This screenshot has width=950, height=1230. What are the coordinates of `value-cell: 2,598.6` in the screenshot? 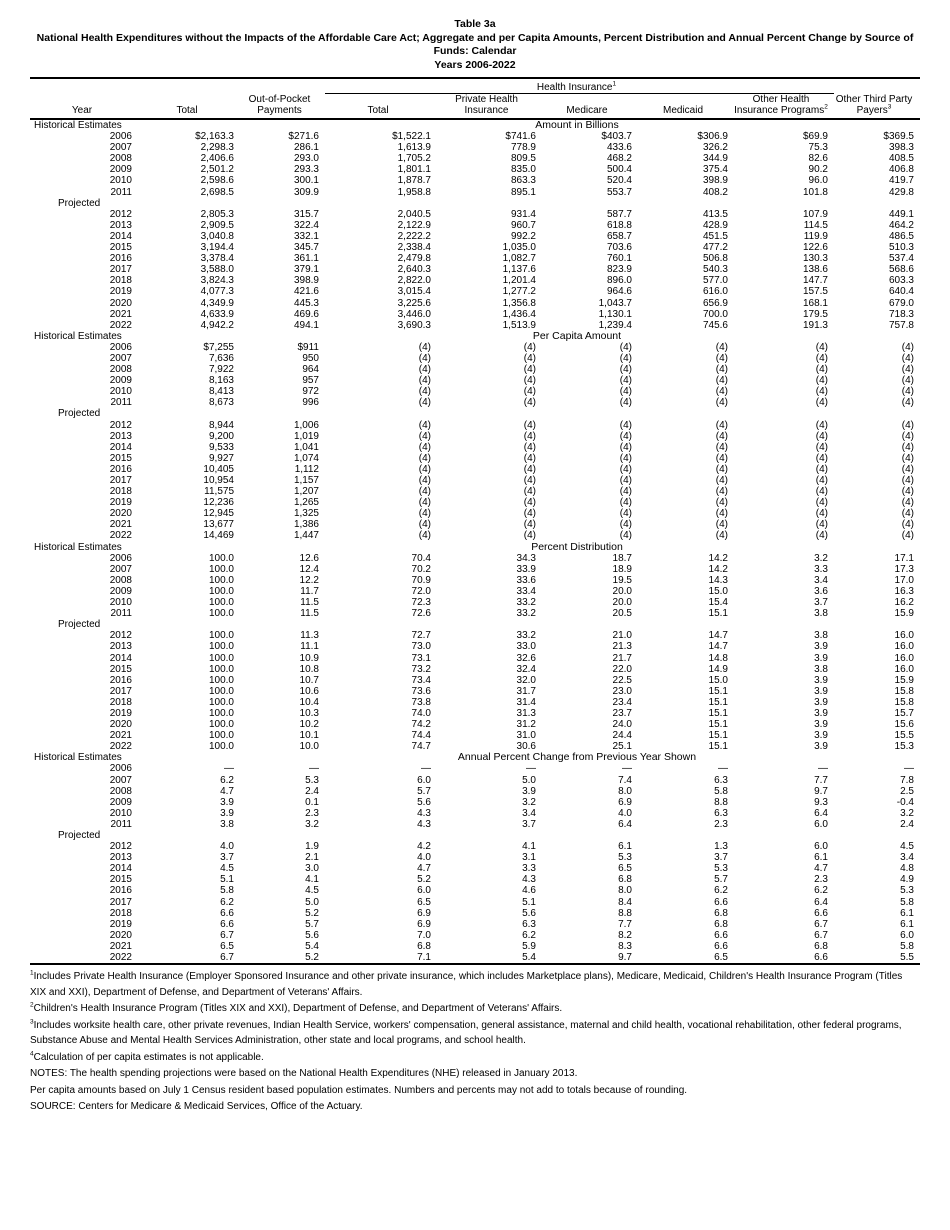 It's located at (217, 181).